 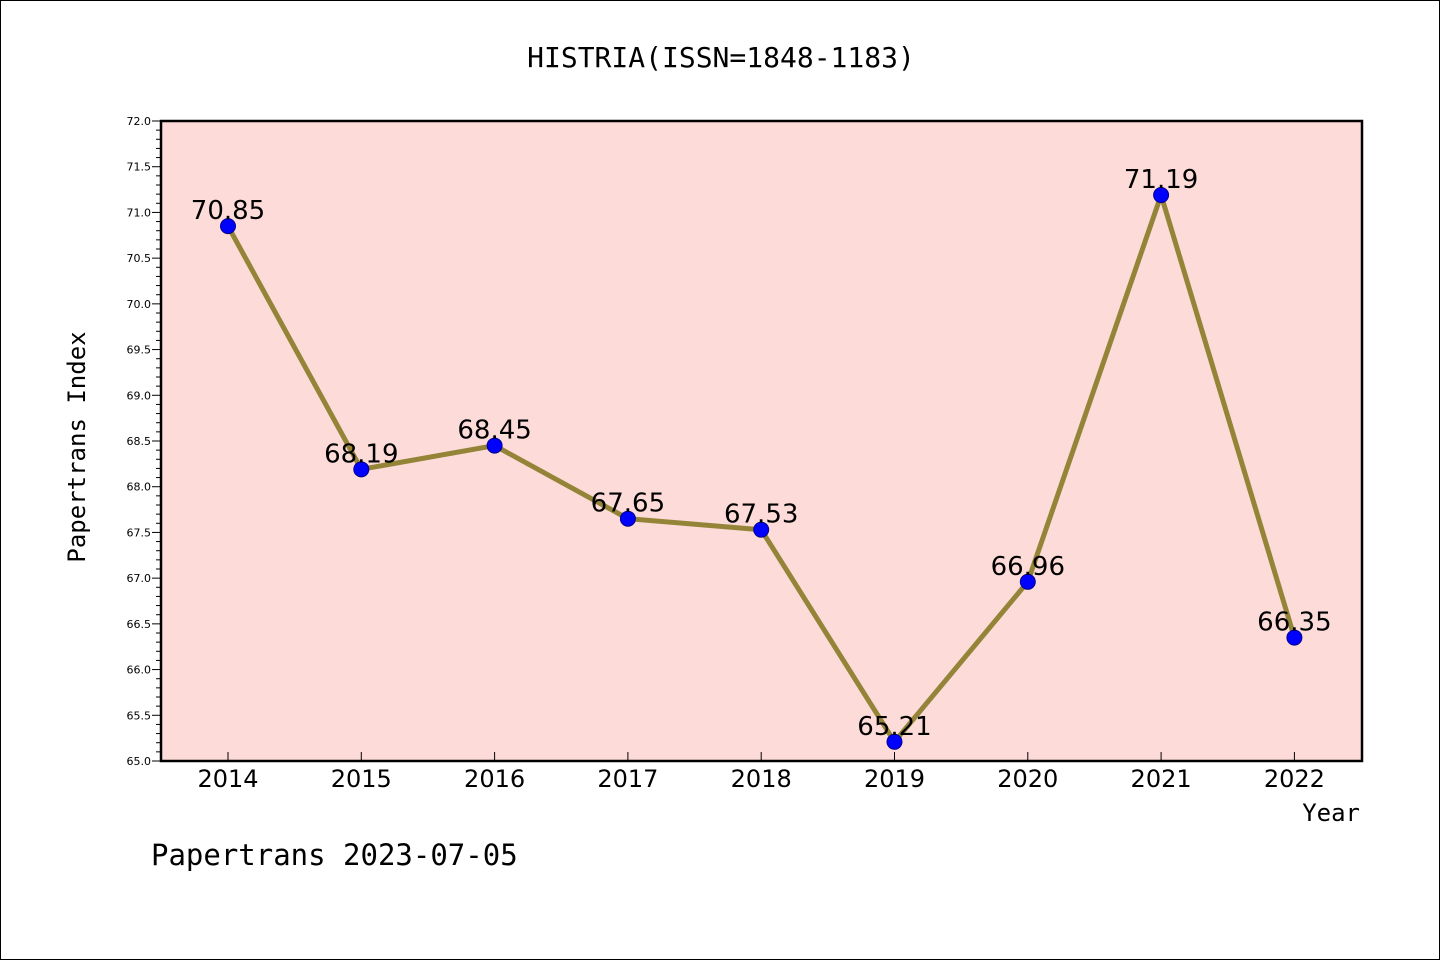 I want to click on x-tick-label: 2018, so click(x=761, y=779).